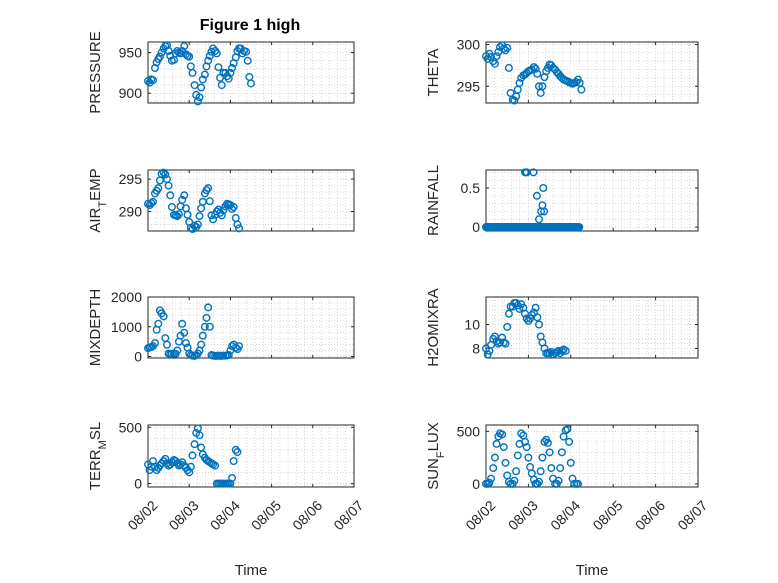  What do you see at coordinates (221, 201) in the screenshot?
I see `subplot-3: 290 295 AIRTEMP` at bounding box center [221, 201].